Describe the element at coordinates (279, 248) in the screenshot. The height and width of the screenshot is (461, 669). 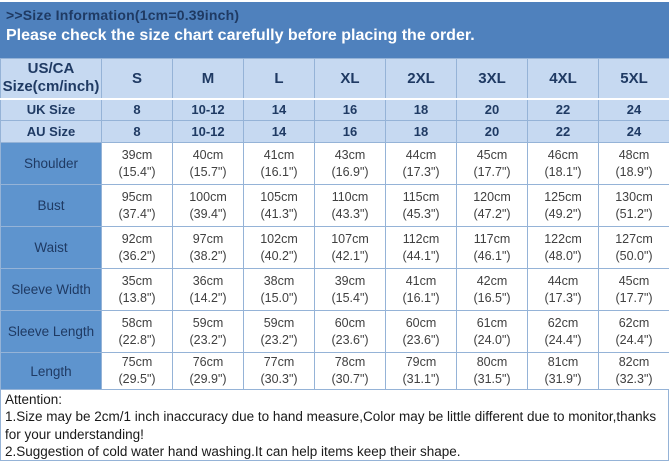
I see `measurement-cell: 102cm(40.2")` at that location.